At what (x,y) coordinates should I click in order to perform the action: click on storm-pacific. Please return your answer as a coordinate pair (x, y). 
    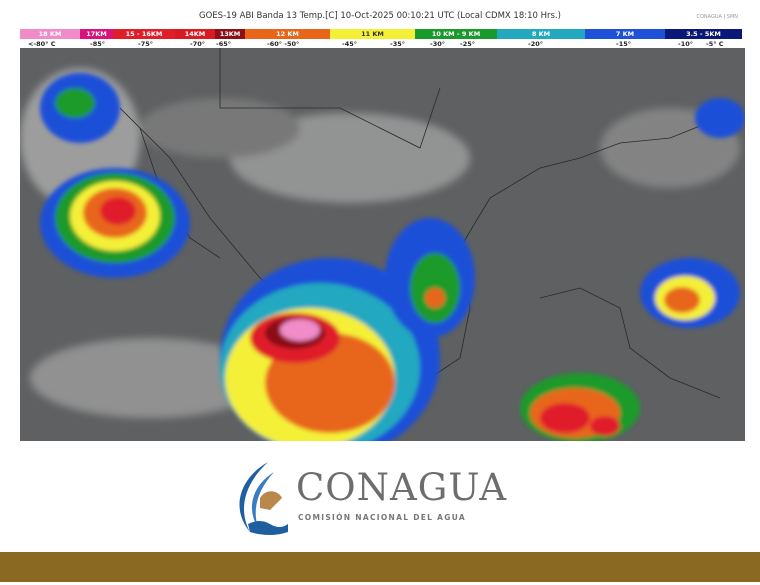
    Looking at the image, I should click on (347, 329).